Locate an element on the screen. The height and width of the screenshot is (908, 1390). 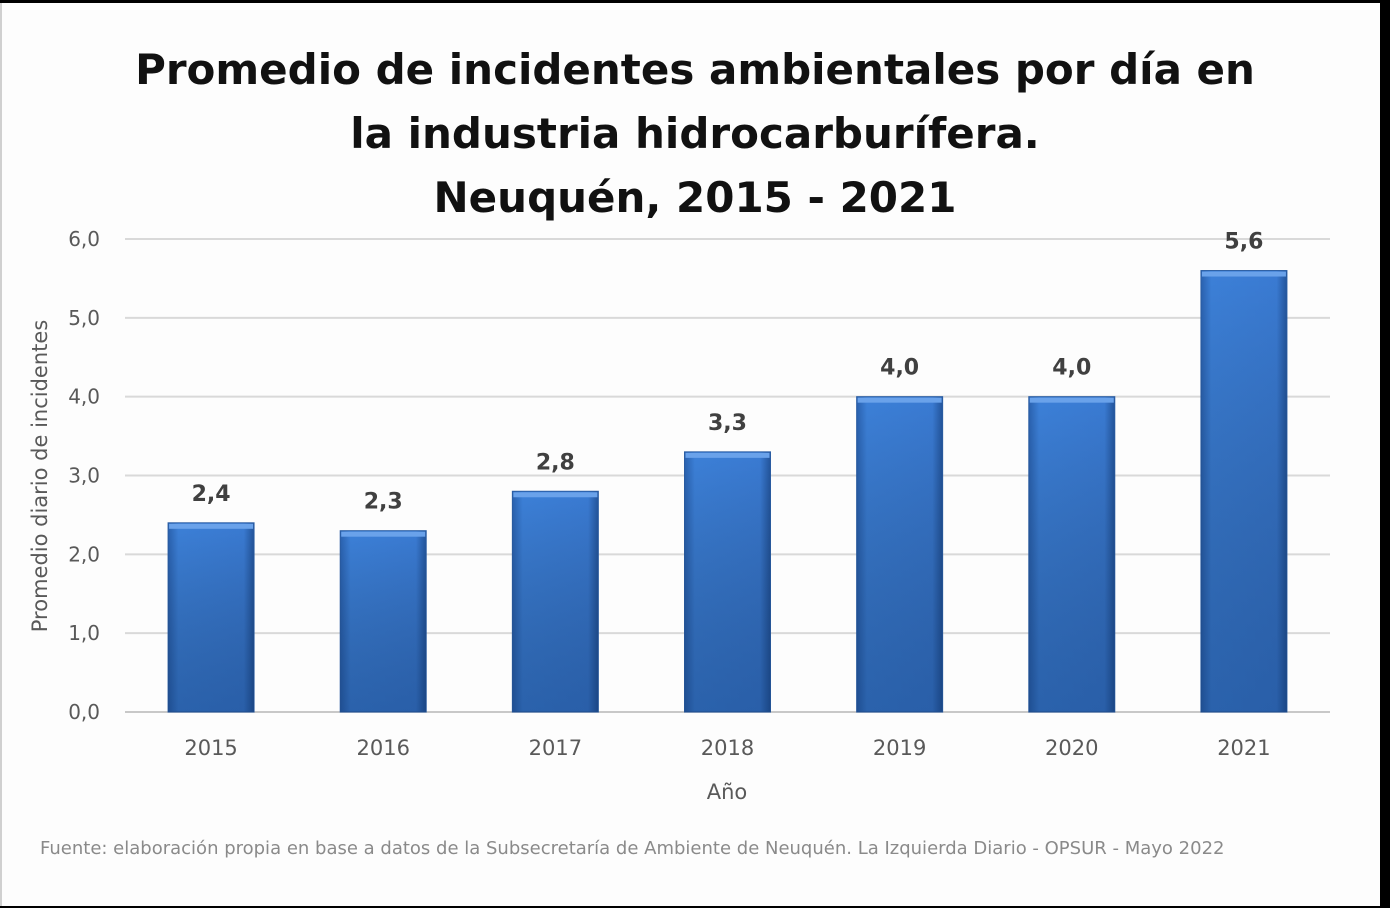
y-tick-label: 1,0 is located at coordinates (84, 633).